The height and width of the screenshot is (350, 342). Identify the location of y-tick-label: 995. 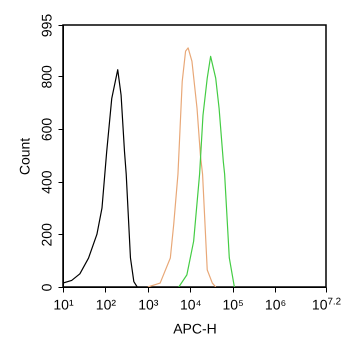
(46, 26).